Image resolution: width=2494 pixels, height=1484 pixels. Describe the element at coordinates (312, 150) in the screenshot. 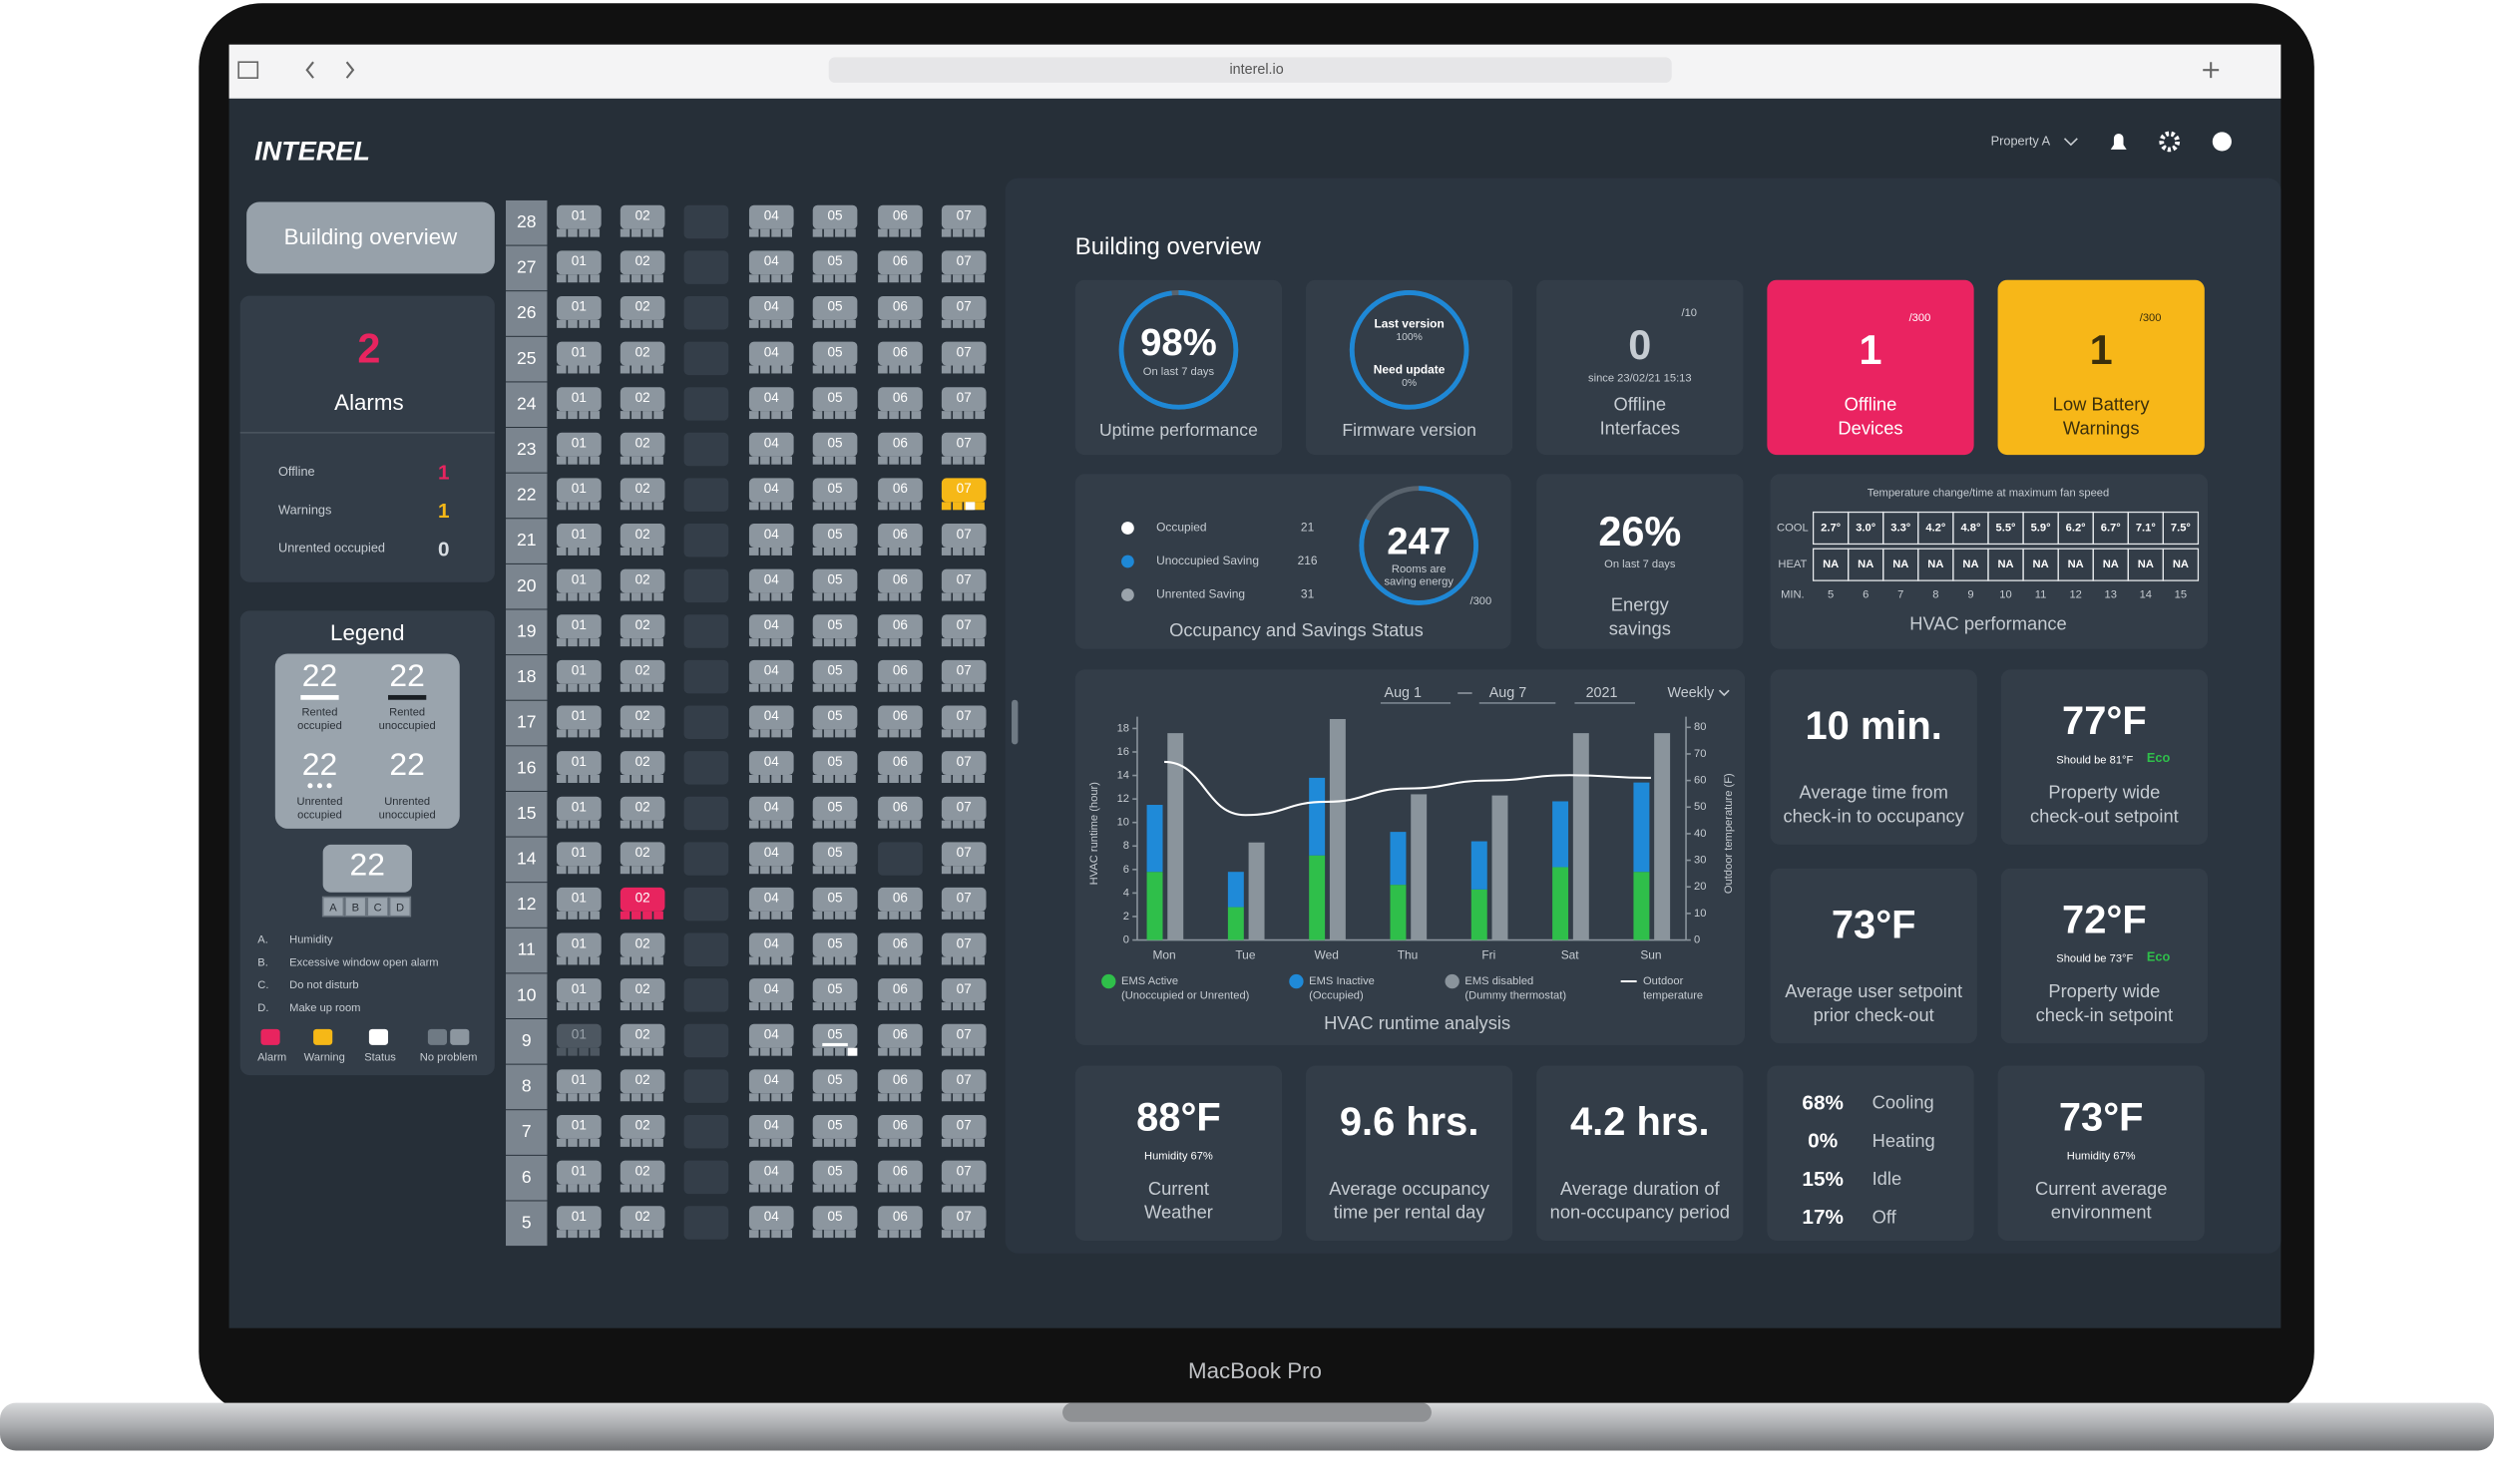

I see `logo: INTEREL` at that location.